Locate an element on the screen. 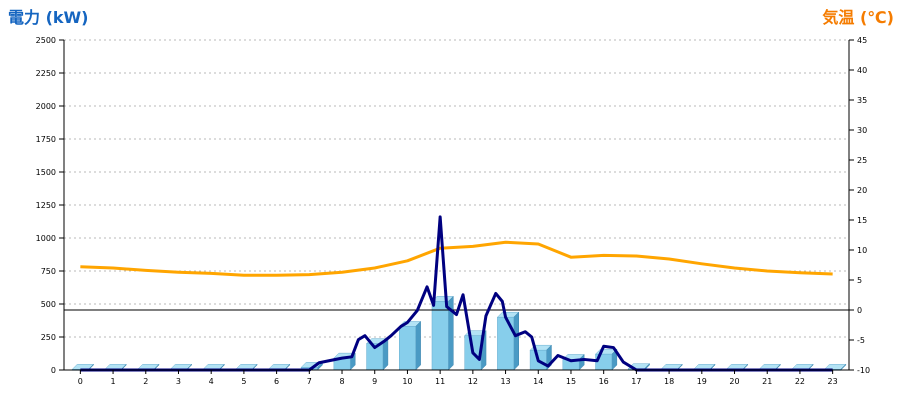  right-tick-label: 0 is located at coordinates (859, 310).